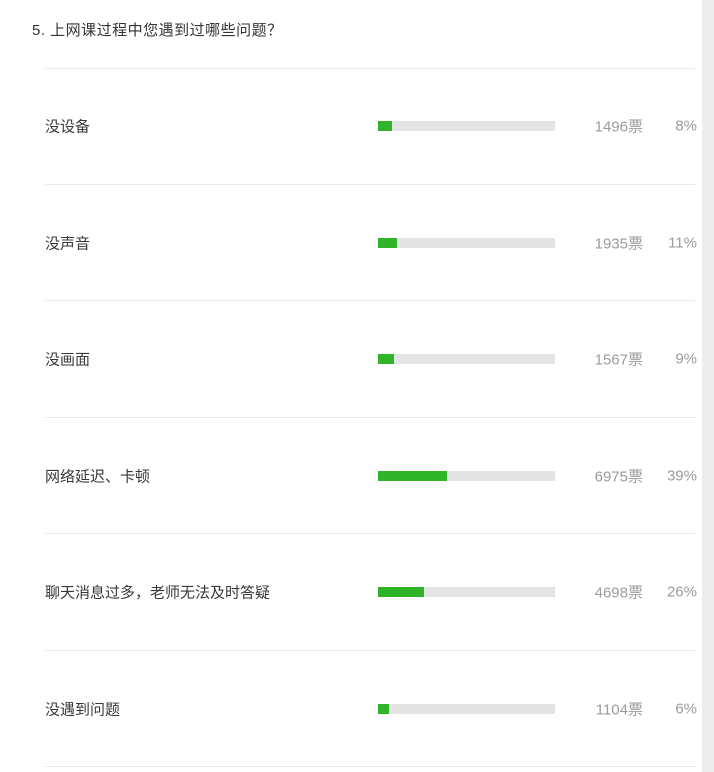 This screenshot has width=714, height=772. Describe the element at coordinates (618, 360) in the screenshot. I see `option-votes: 1567票` at that location.